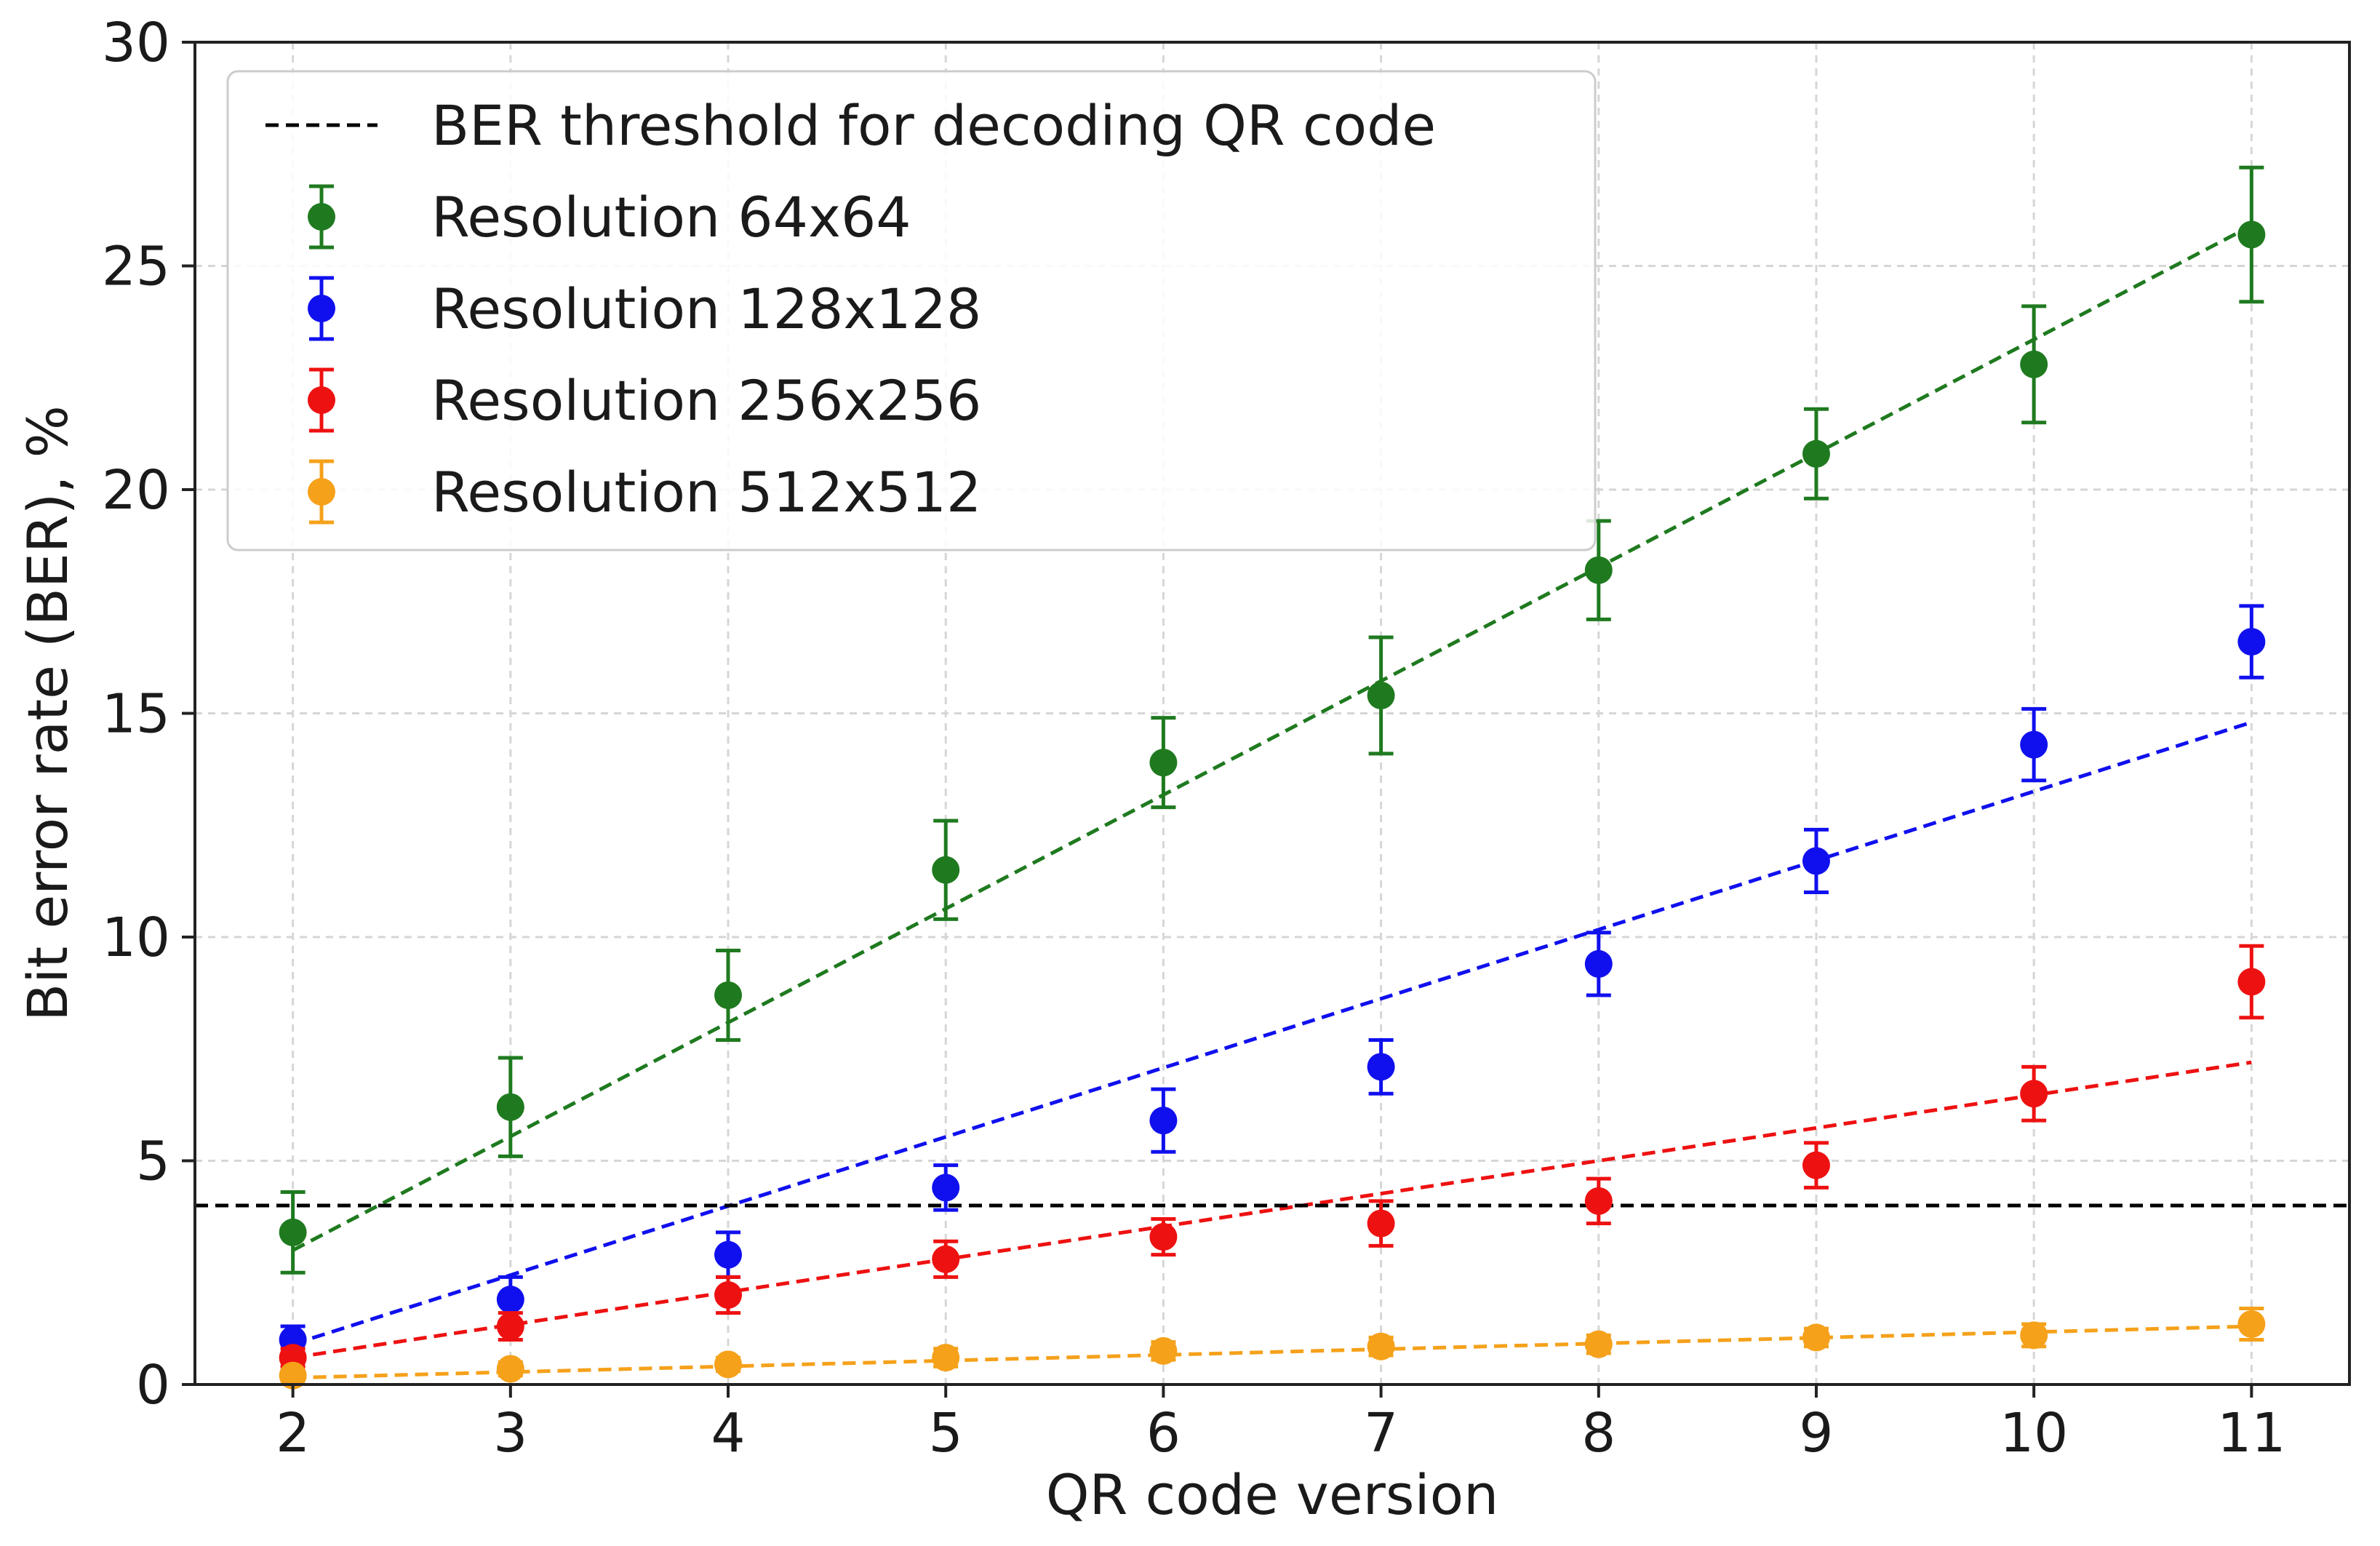 The height and width of the screenshot is (1546, 2380). Describe the element at coordinates (510, 1433) in the screenshot. I see `x-tick-label: 3` at that location.